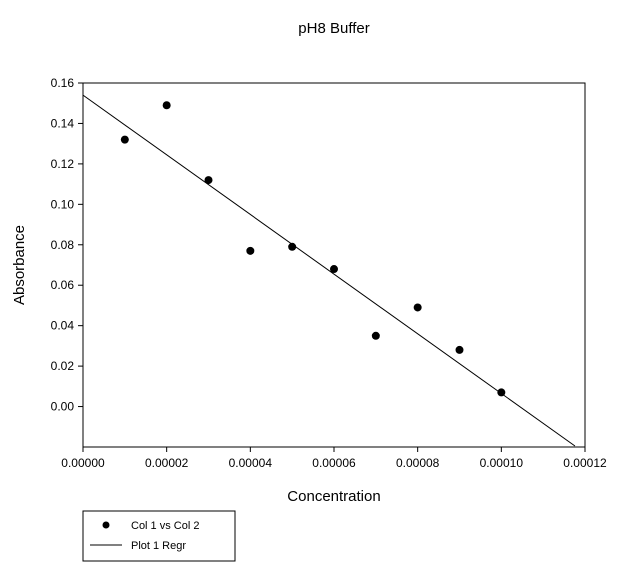 The height and width of the screenshot is (564, 622). Describe the element at coordinates (334, 463) in the screenshot. I see `x-tick-label: 0.00006` at that location.